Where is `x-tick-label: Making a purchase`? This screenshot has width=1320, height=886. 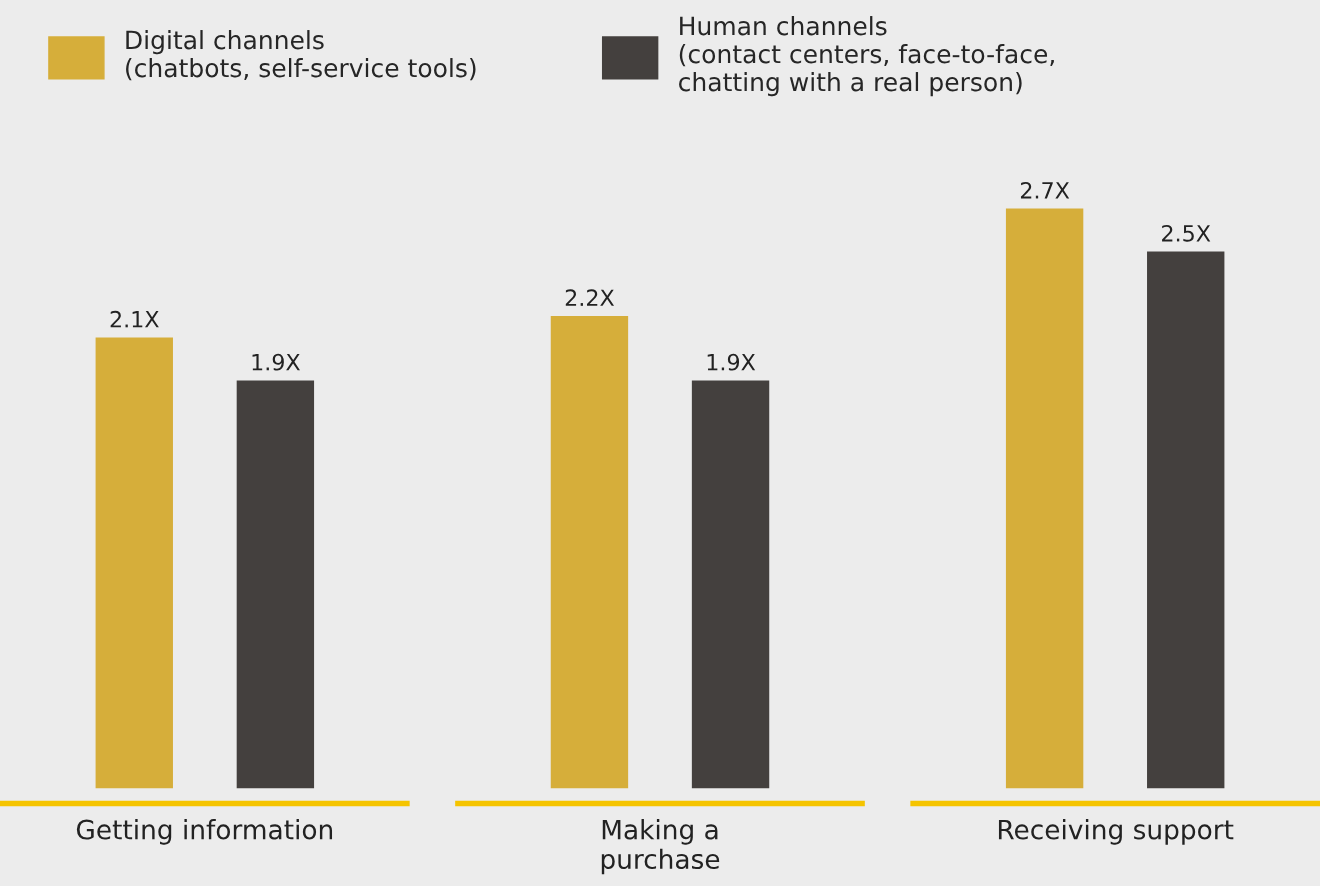 x-tick-label: Making a purchase is located at coordinates (660, 847).